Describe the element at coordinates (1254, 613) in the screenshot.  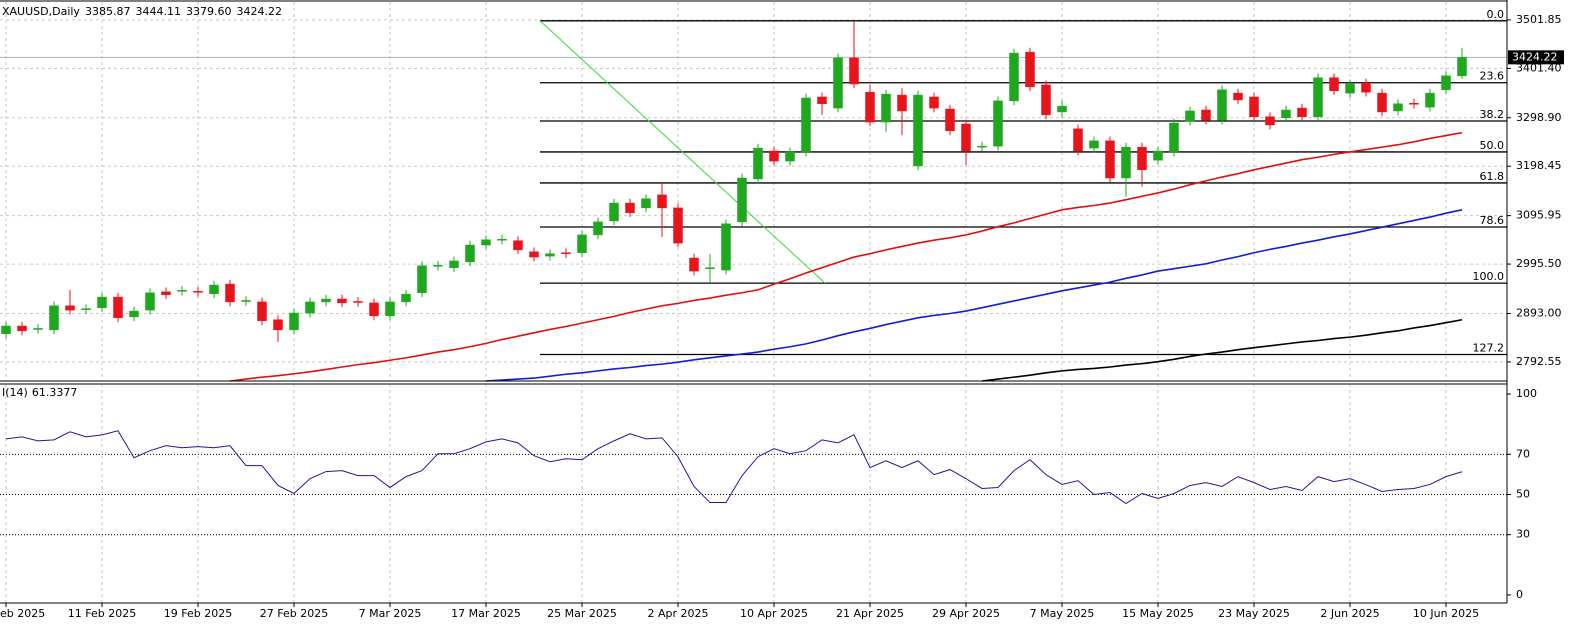
I see `x-tick-label: 23 May 2025` at that location.